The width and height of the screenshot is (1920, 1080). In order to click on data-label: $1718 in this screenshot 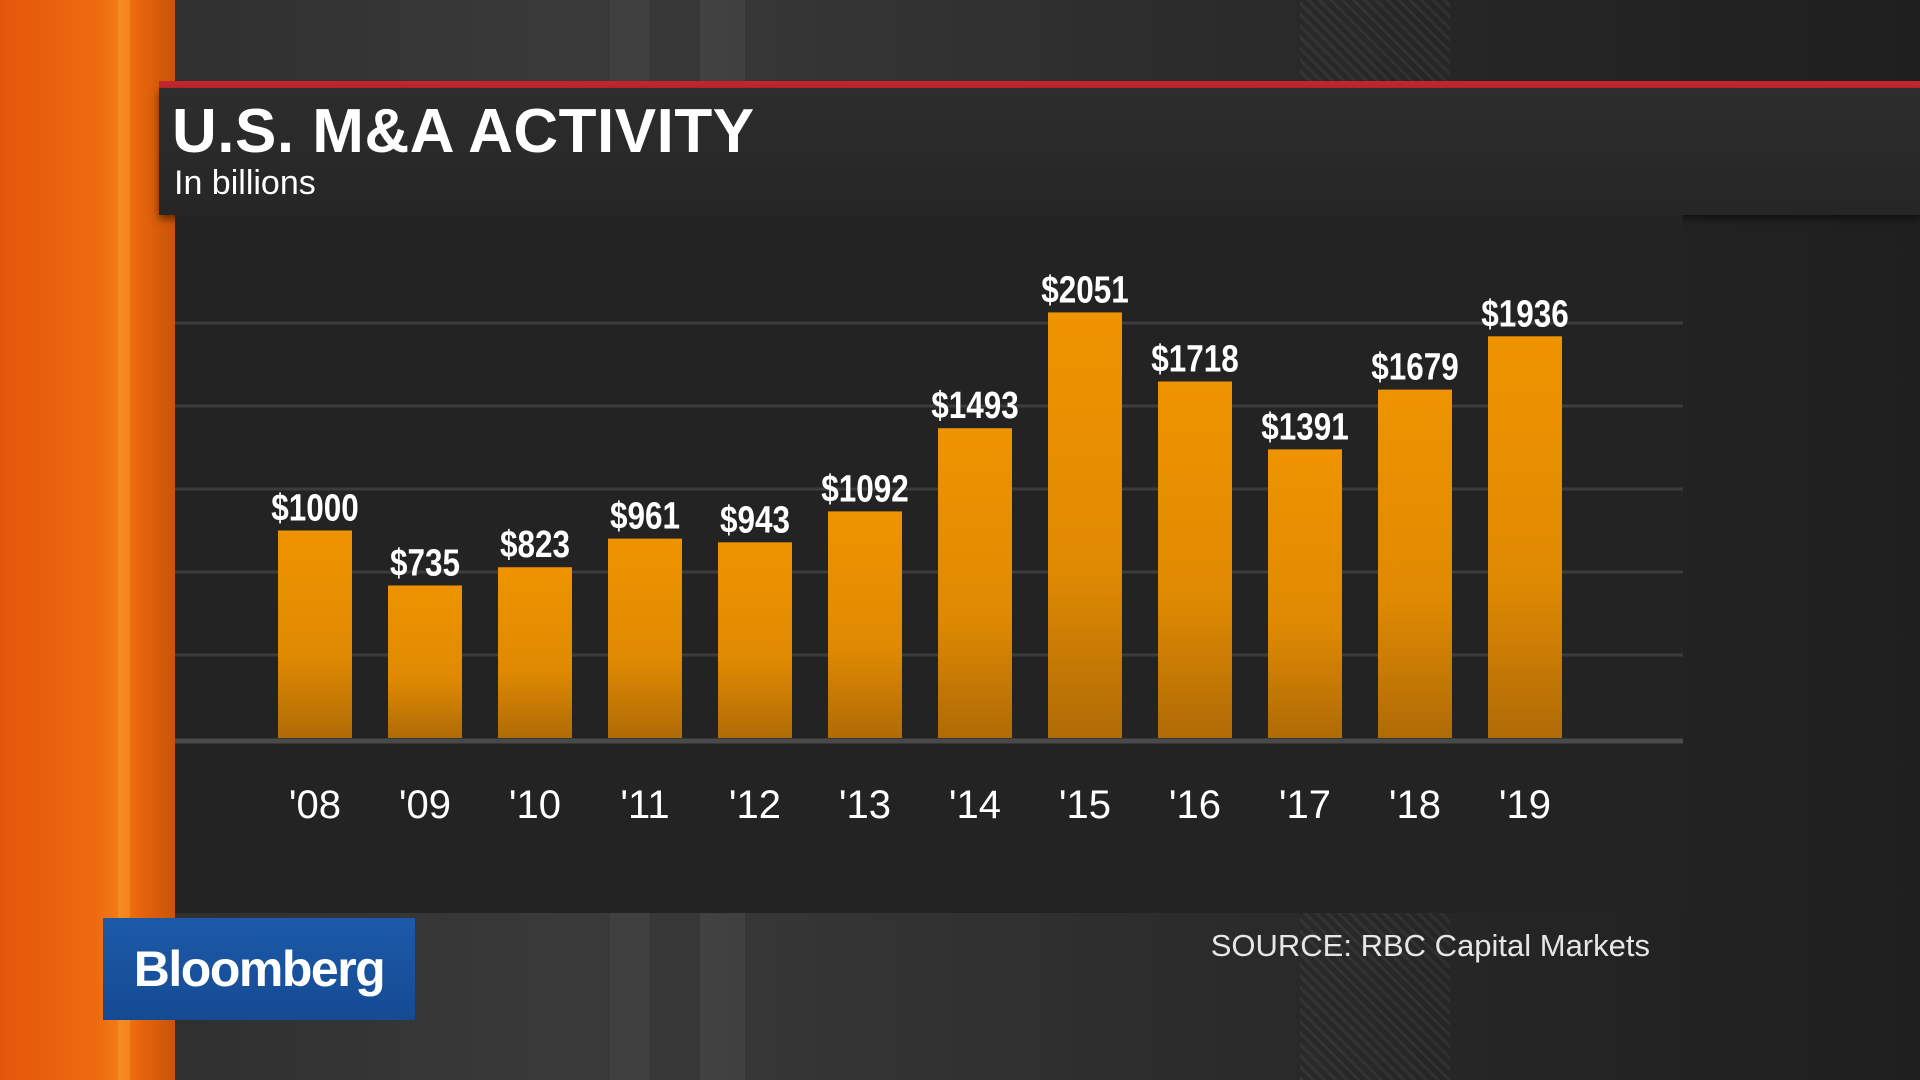, I will do `click(1195, 360)`.